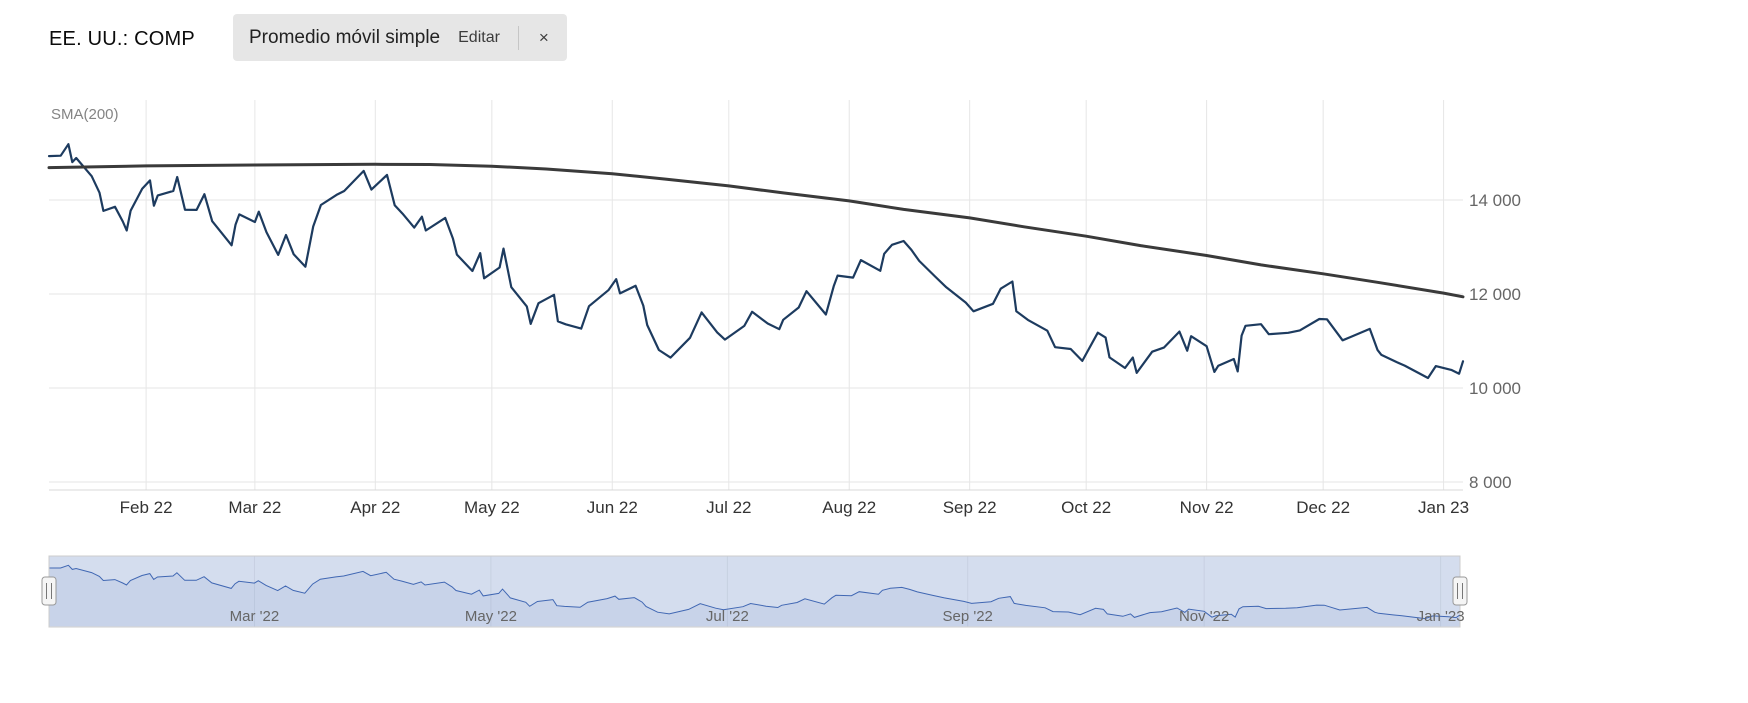 Image resolution: width=1748 pixels, height=703 pixels. I want to click on navigator-area, so click(754, 595).